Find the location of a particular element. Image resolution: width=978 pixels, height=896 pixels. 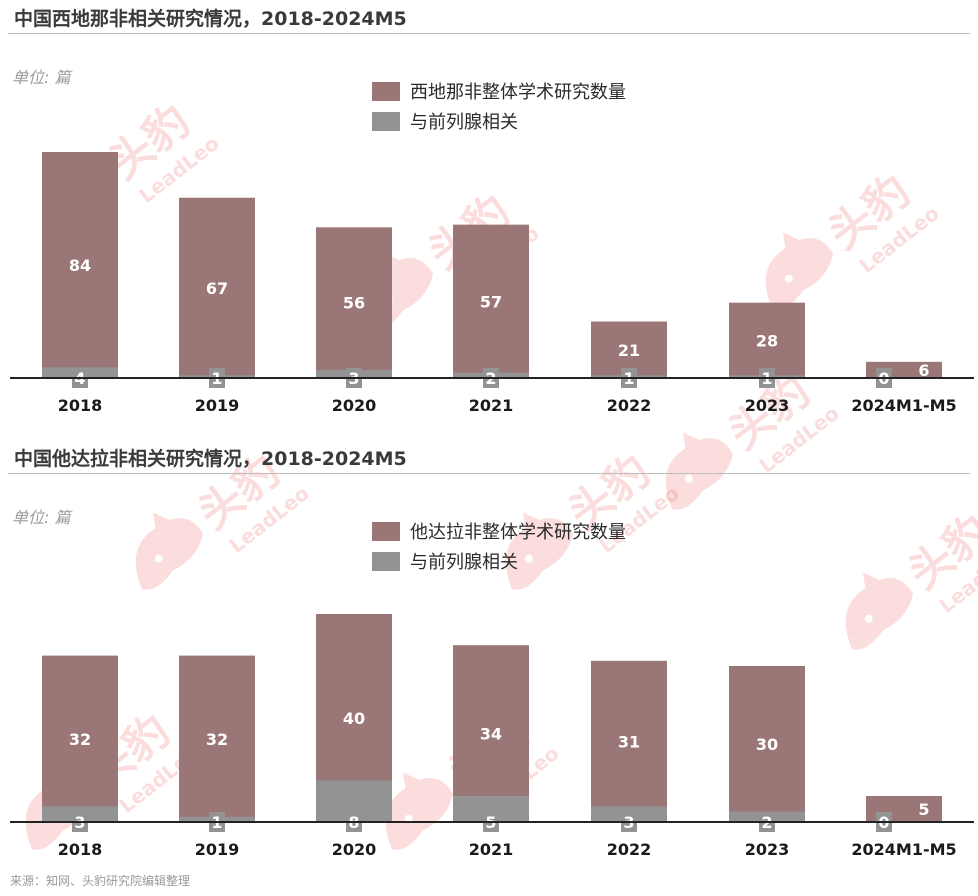

data-label-total: 28 is located at coordinates (767, 340).